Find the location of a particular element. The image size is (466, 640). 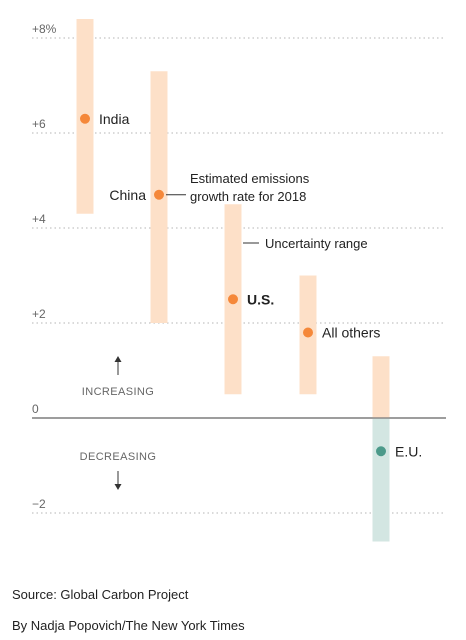

y-tick-label: +6 is located at coordinates (39, 124).